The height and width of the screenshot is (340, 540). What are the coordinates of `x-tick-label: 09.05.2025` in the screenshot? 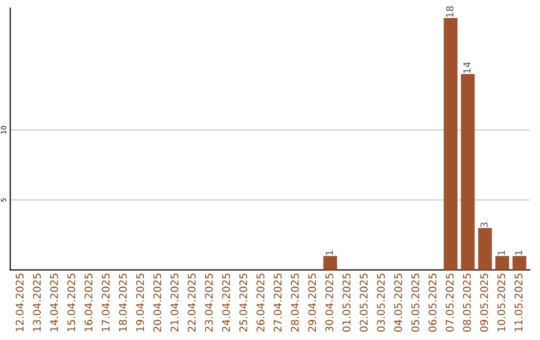 It's located at (484, 303).